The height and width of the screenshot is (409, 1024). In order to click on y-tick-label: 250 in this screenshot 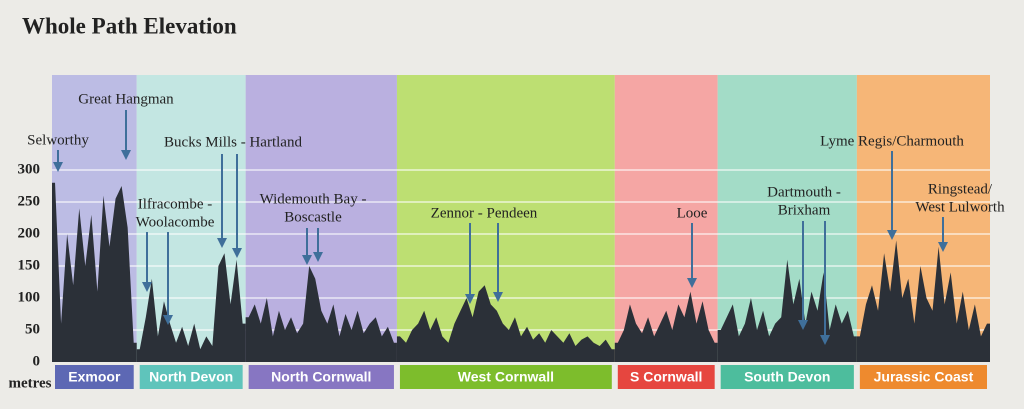, I will do `click(29, 201)`.